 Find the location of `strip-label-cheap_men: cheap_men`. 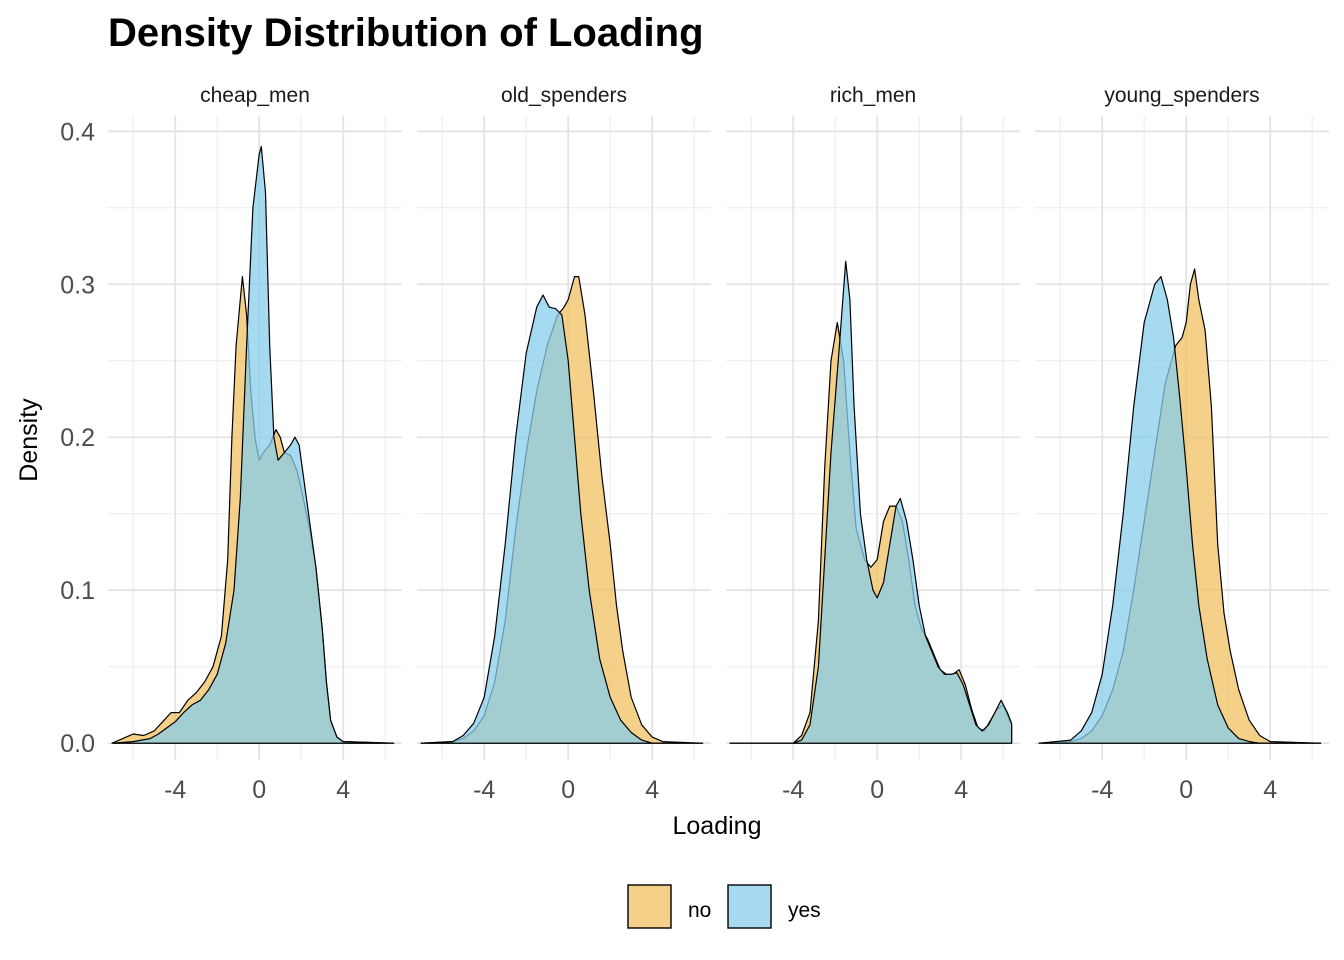

strip-label-cheap_men: cheap_men is located at coordinates (255, 95).